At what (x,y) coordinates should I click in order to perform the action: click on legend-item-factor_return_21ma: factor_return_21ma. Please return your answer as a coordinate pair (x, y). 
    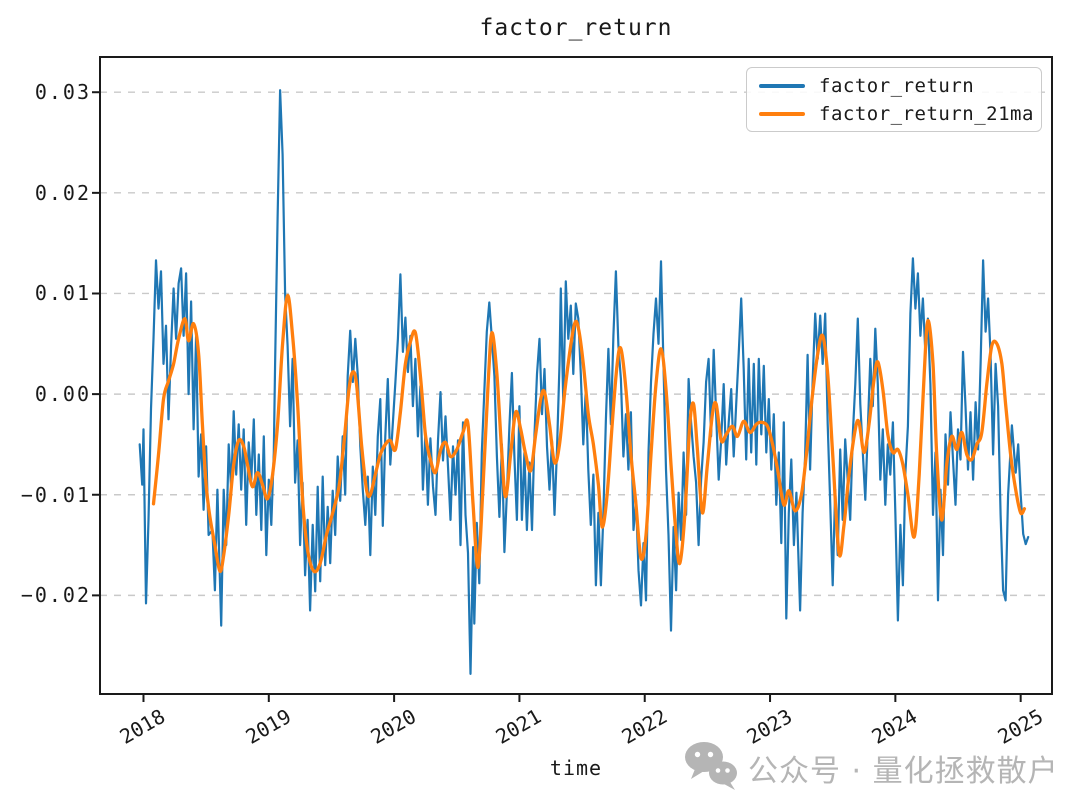
    Looking at the image, I should click on (896, 113).